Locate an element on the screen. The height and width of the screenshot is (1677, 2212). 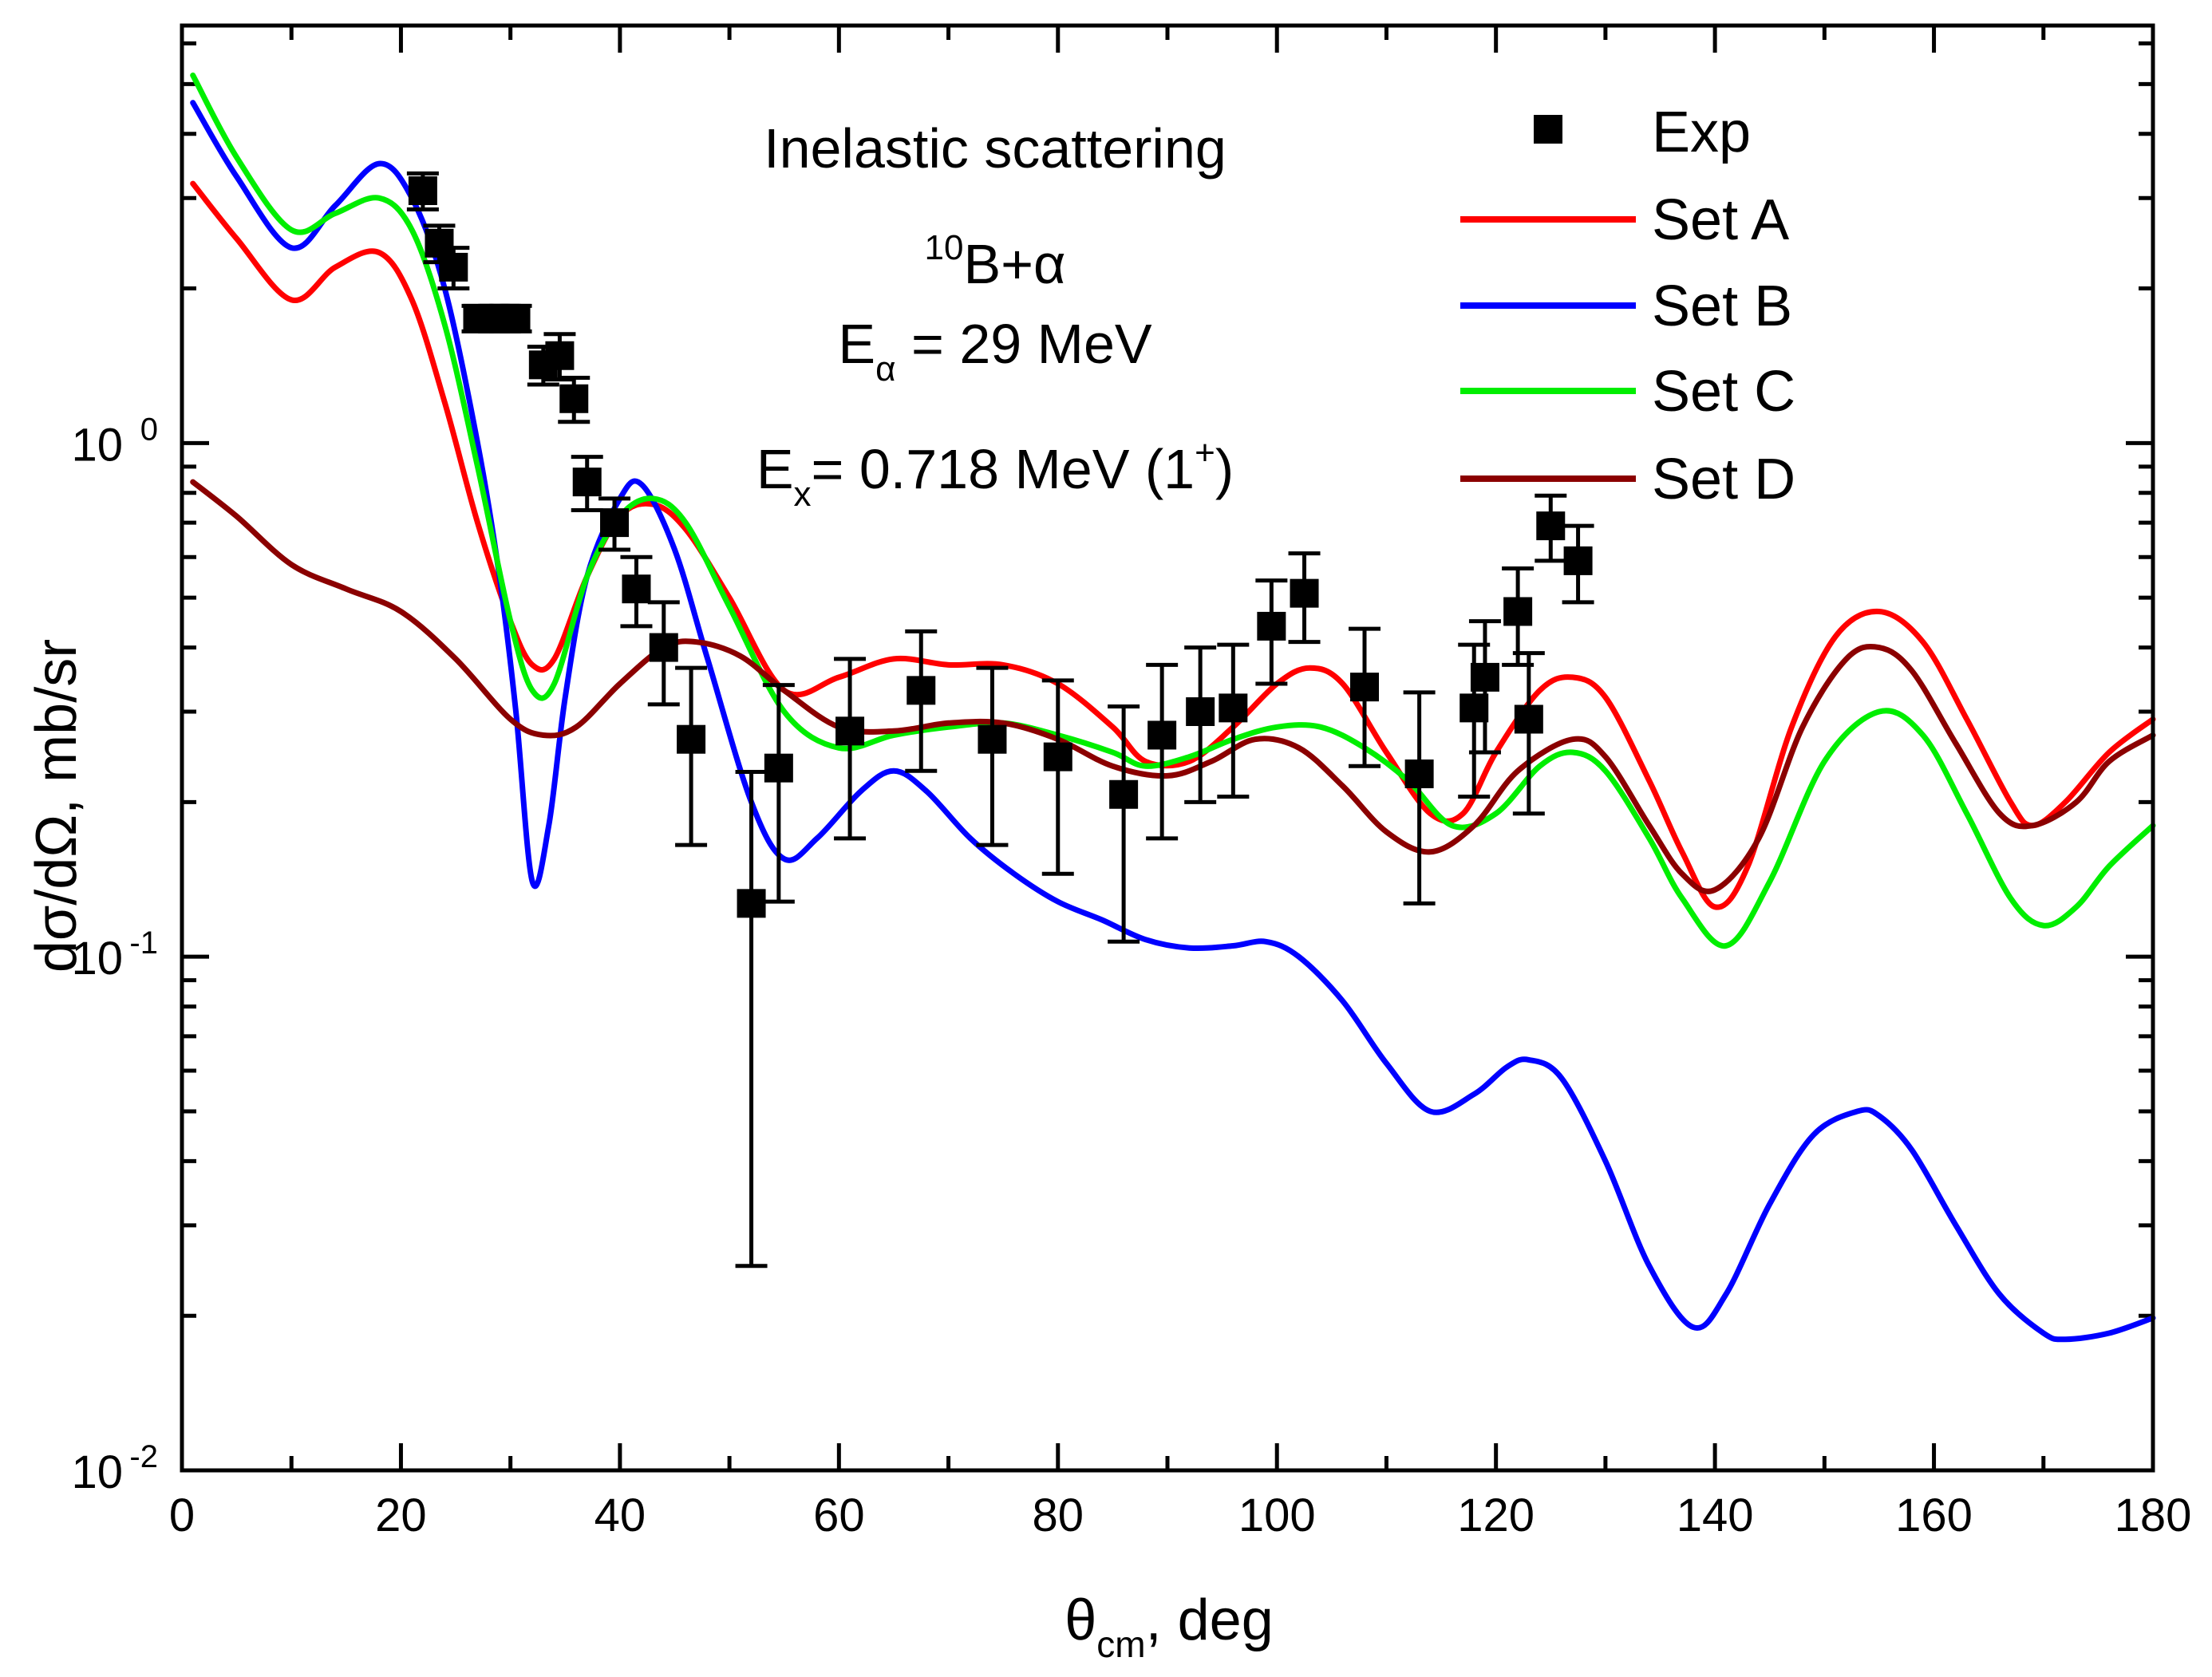
annotation-beam-energy: Eα = 29 MeV is located at coordinates (994, 351).